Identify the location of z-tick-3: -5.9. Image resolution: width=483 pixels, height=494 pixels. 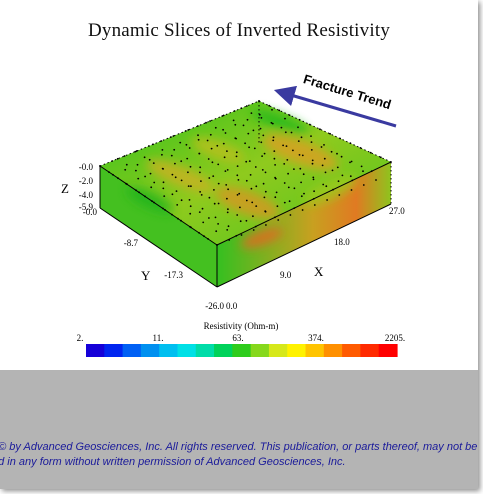
(86, 207).